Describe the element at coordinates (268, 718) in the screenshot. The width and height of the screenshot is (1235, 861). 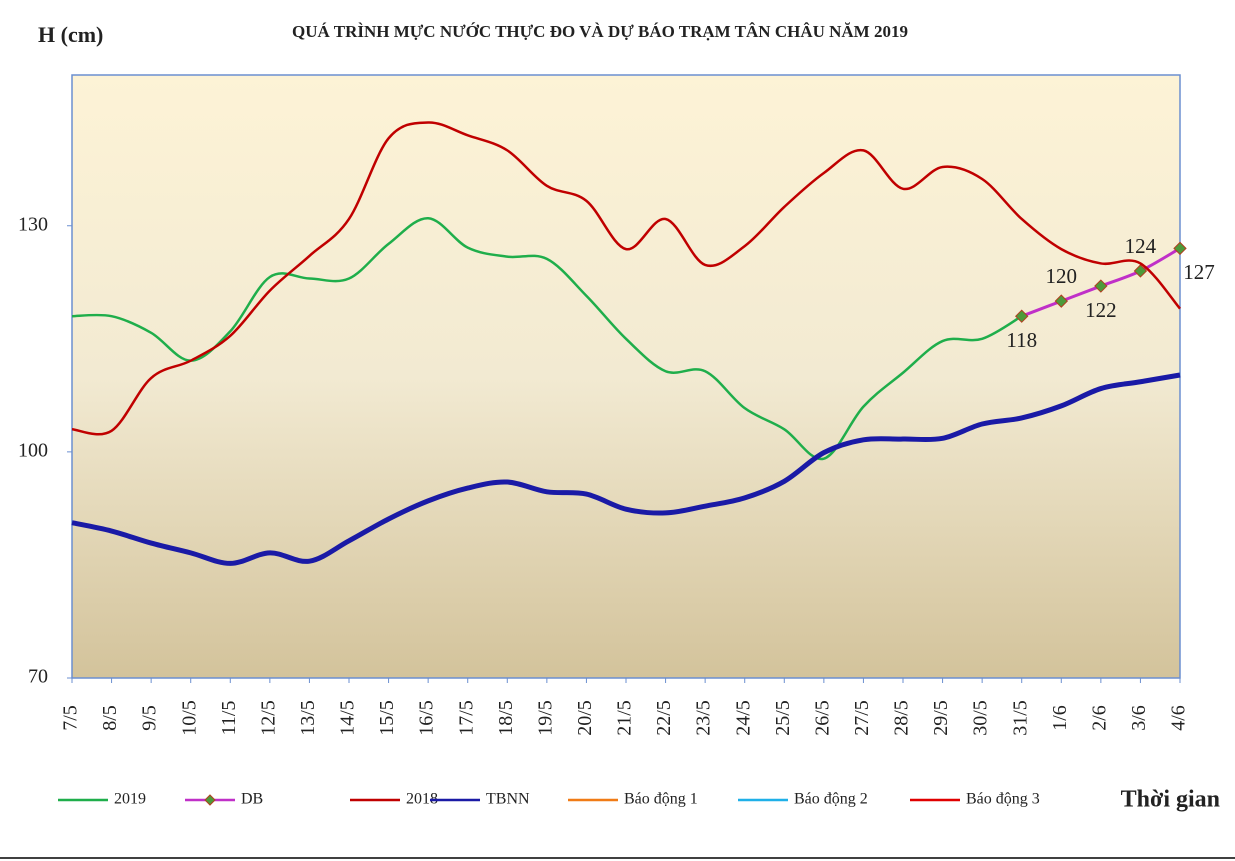
I see `x-tick-label: 12/5` at that location.